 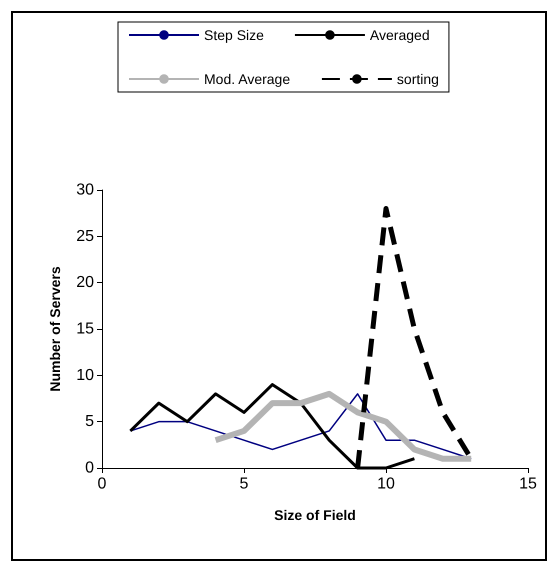 I want to click on line-series, so click(x=301, y=426).